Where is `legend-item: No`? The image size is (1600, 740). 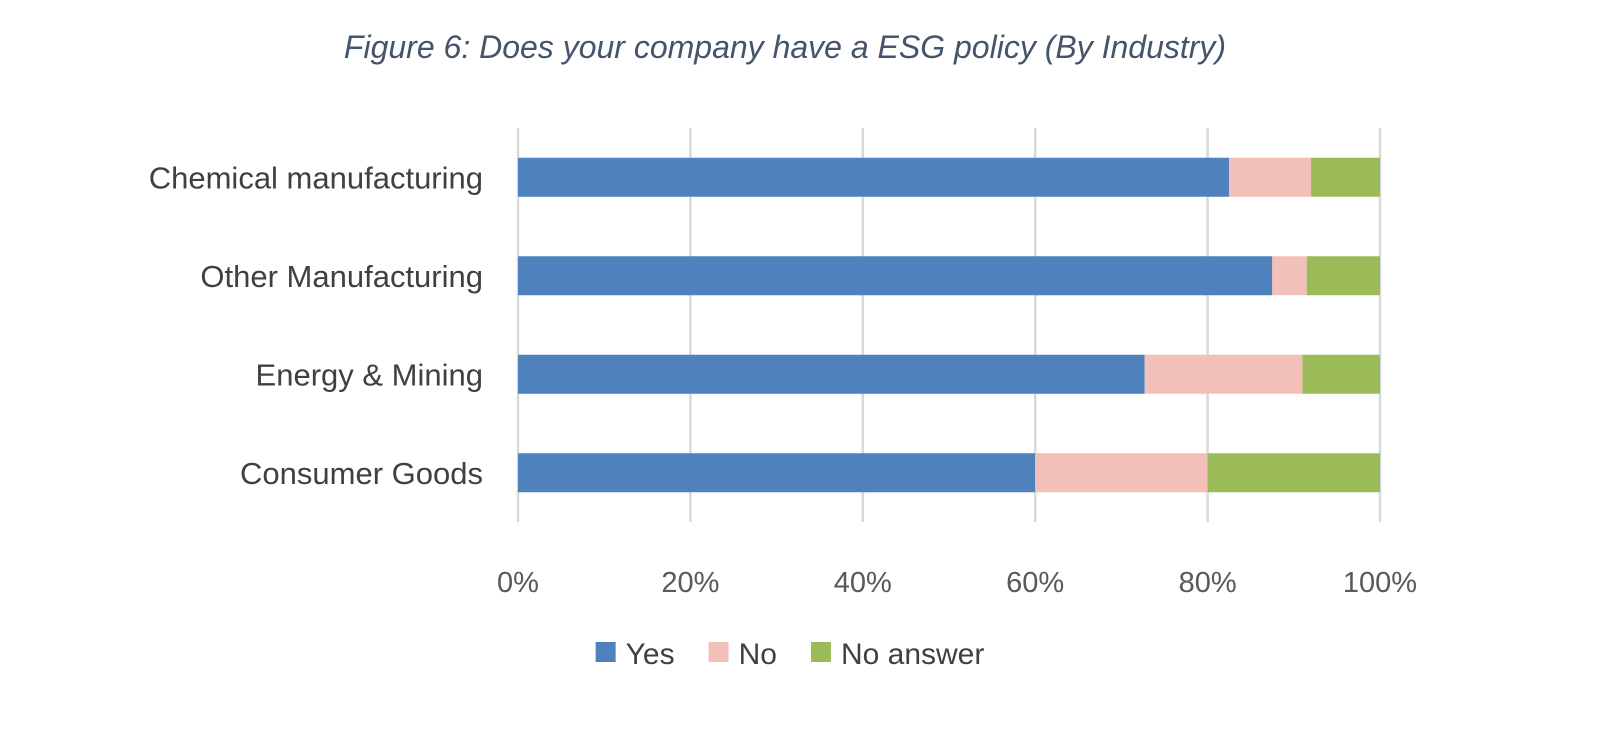
legend-item: No is located at coordinates (742, 654).